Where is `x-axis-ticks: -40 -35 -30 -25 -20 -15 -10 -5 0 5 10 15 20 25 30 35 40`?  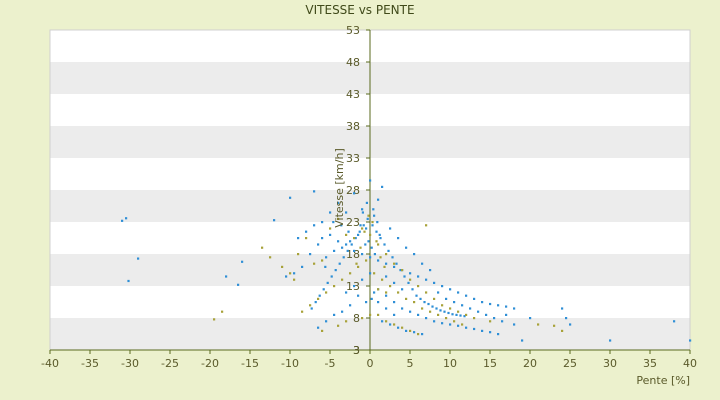
x-axis-ticks: -40 -35 -30 -25 -20 -15 -10 -5 0 5 10 15 20 25 30 35 40 is located at coordinates (369, 360).